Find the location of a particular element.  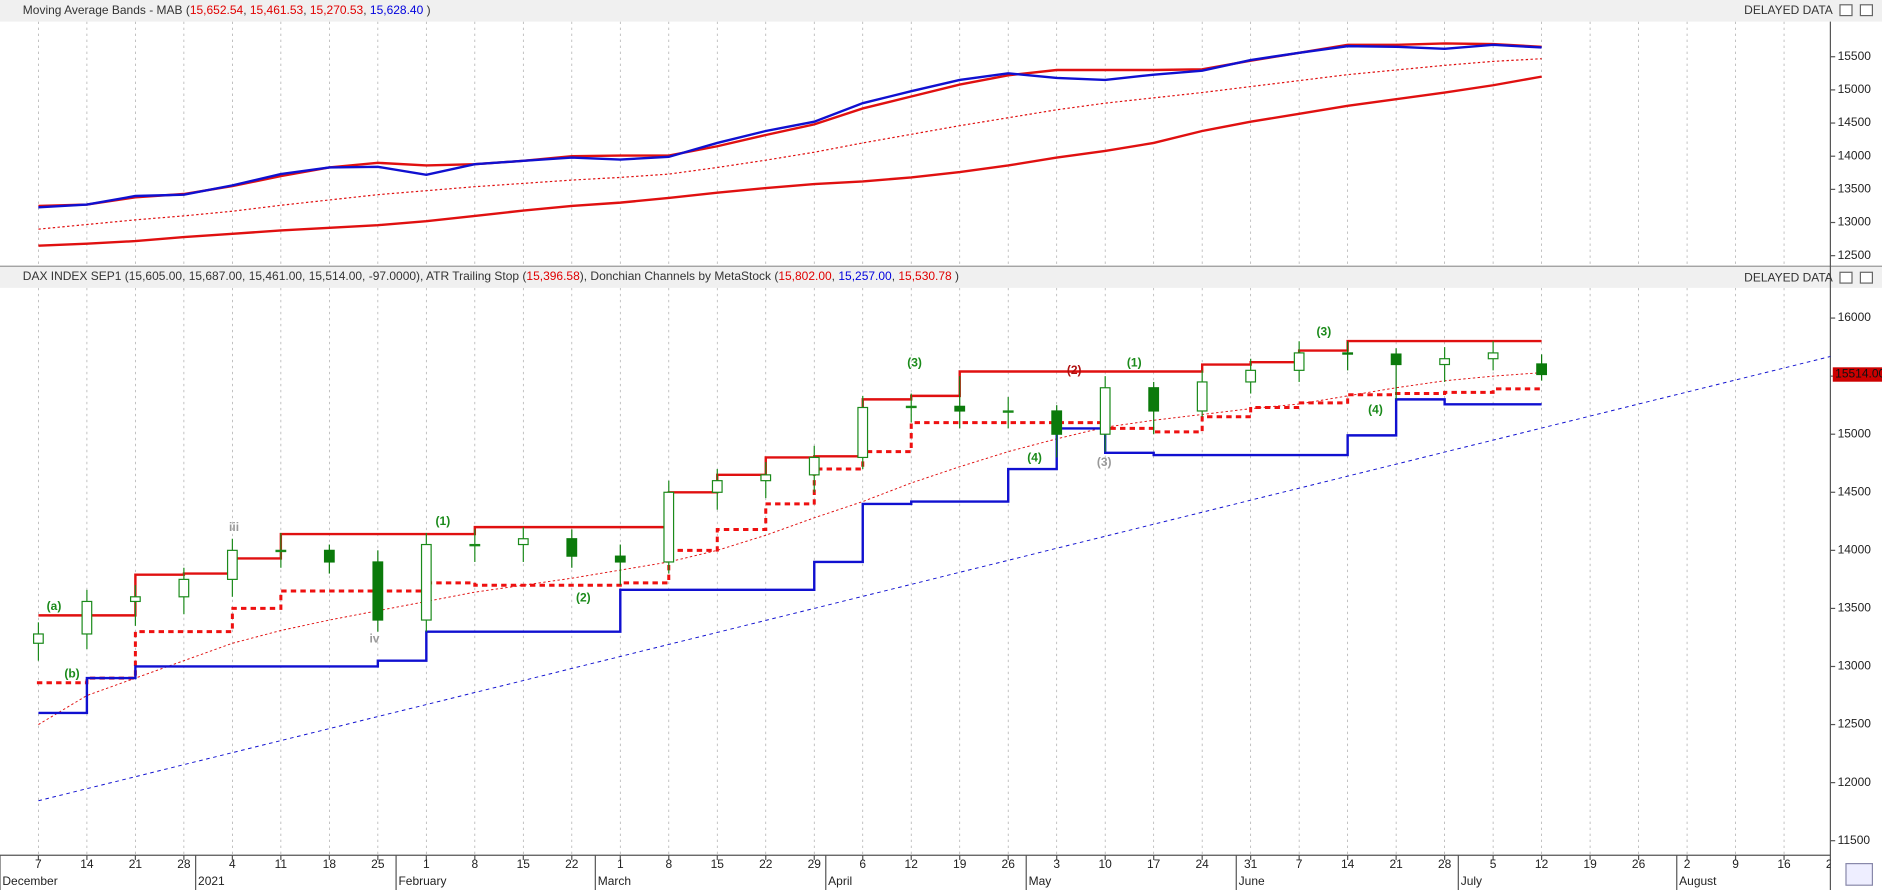

y-tick-label: 12000 is located at coordinates (1855, 782).